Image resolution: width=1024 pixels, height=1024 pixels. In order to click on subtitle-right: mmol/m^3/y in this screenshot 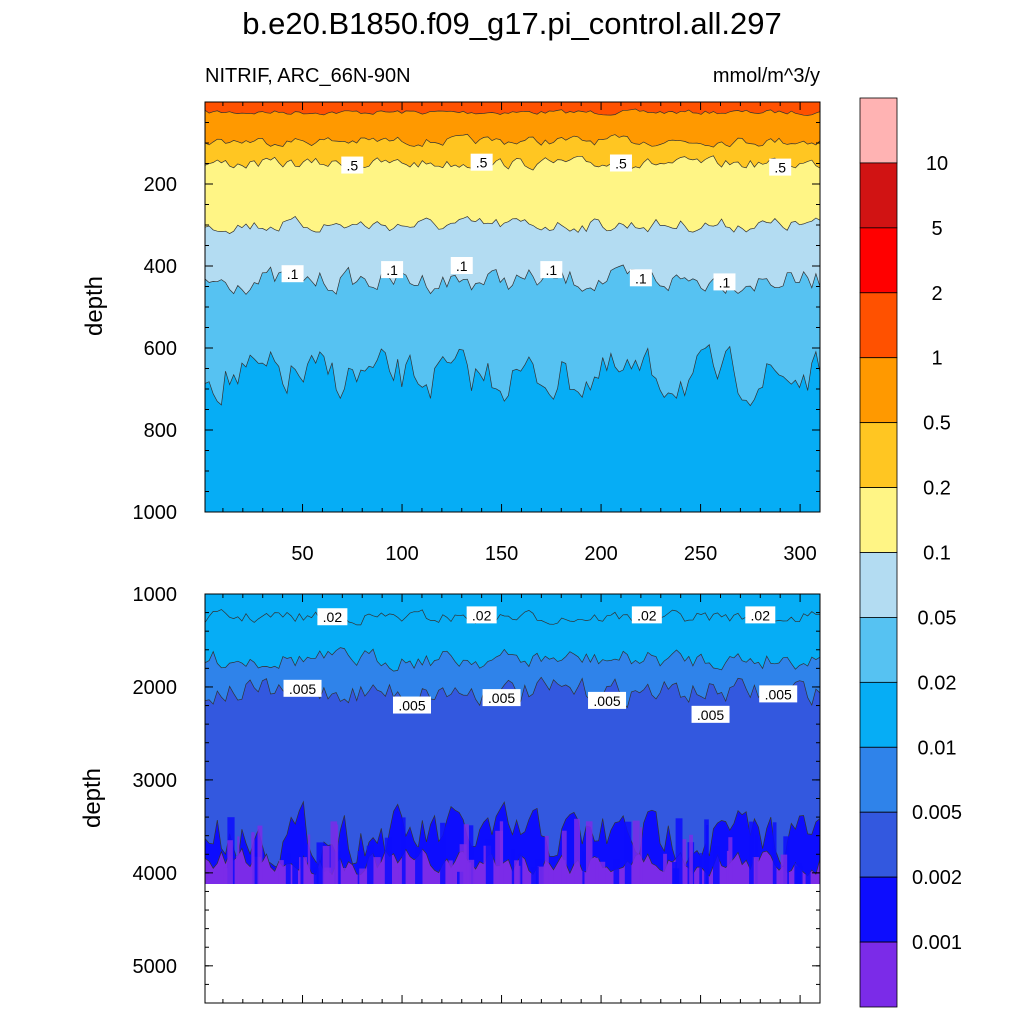, I will do `click(766, 76)`.